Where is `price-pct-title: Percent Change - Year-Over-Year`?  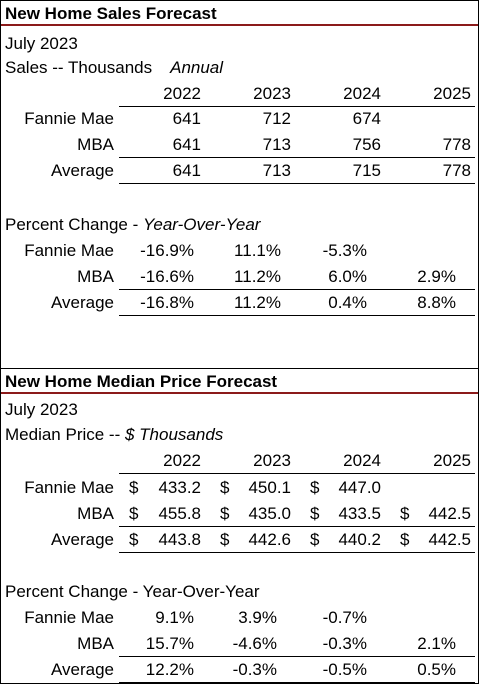 price-pct-title: Percent Change - Year-Over-Year is located at coordinates (132, 591).